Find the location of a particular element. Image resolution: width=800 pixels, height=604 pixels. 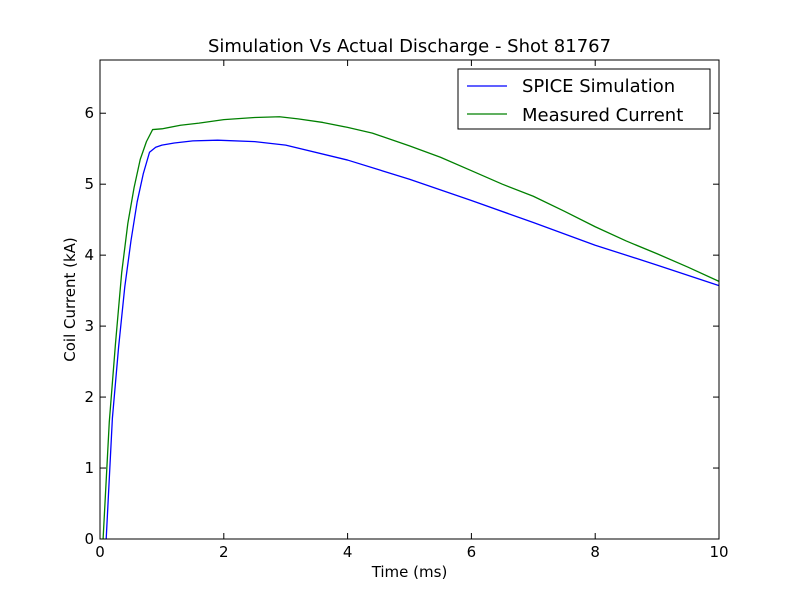

x-axis-label: Time (ms) is located at coordinates (409, 572).